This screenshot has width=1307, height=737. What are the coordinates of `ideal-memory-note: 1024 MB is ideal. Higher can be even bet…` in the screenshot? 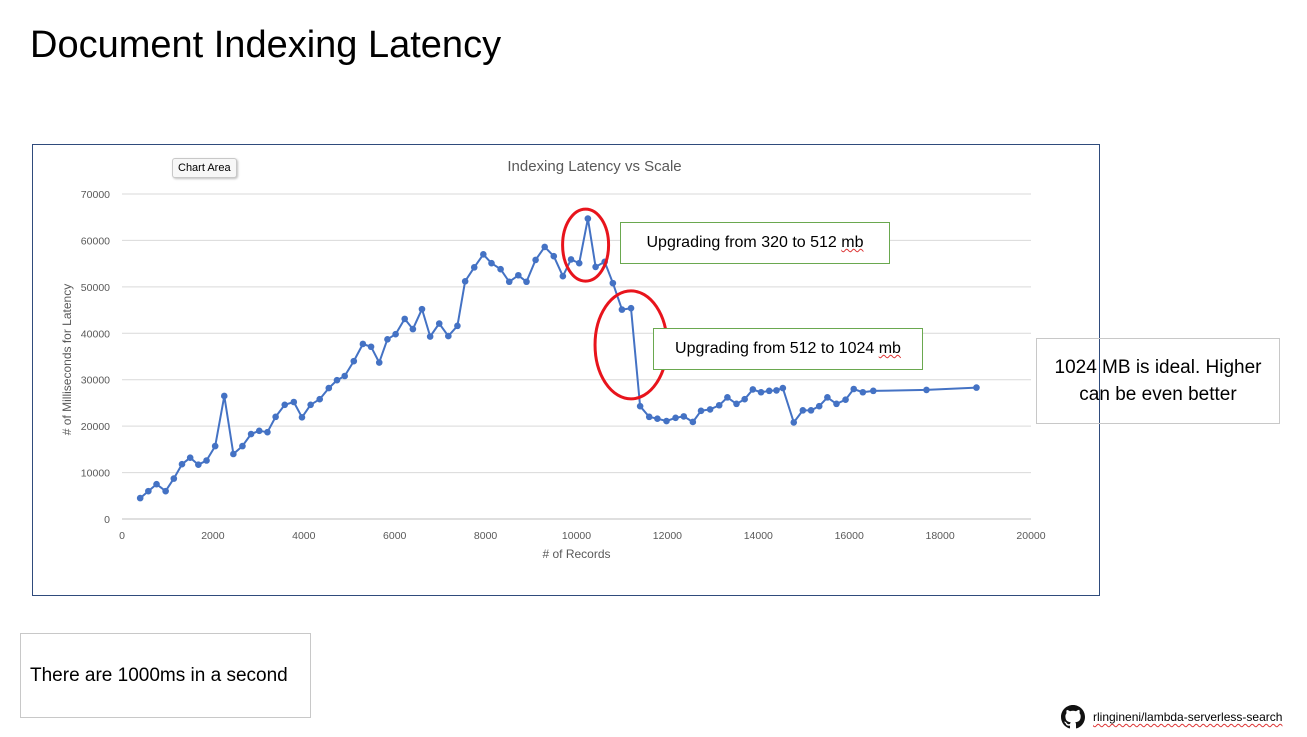 It's located at (1158, 381).